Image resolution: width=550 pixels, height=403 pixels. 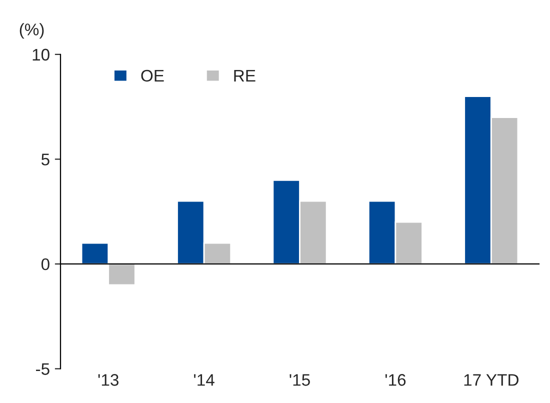 I want to click on x-tick-label: '15, so click(x=300, y=380).